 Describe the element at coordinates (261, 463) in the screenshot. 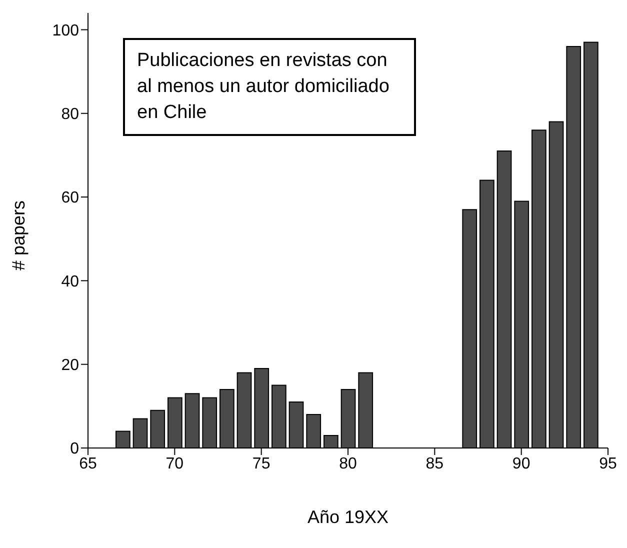

I see `x-tick-label: 75` at that location.